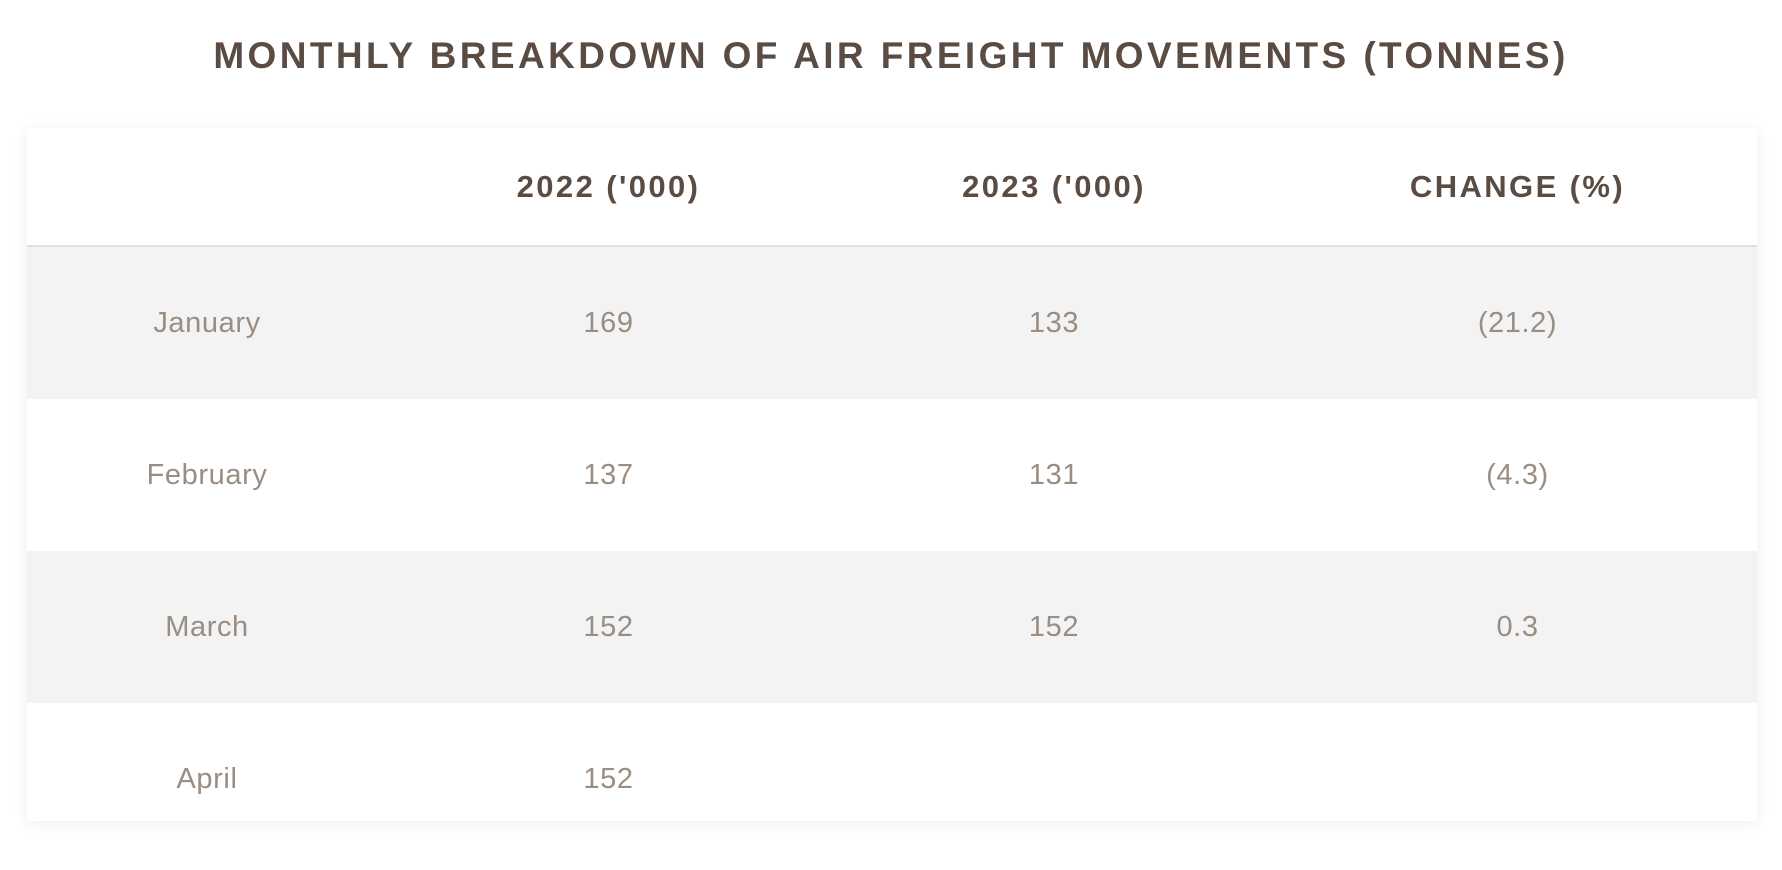 The width and height of the screenshot is (1782, 870). What do you see at coordinates (608, 322) in the screenshot?
I see `cell-2022: 169` at bounding box center [608, 322].